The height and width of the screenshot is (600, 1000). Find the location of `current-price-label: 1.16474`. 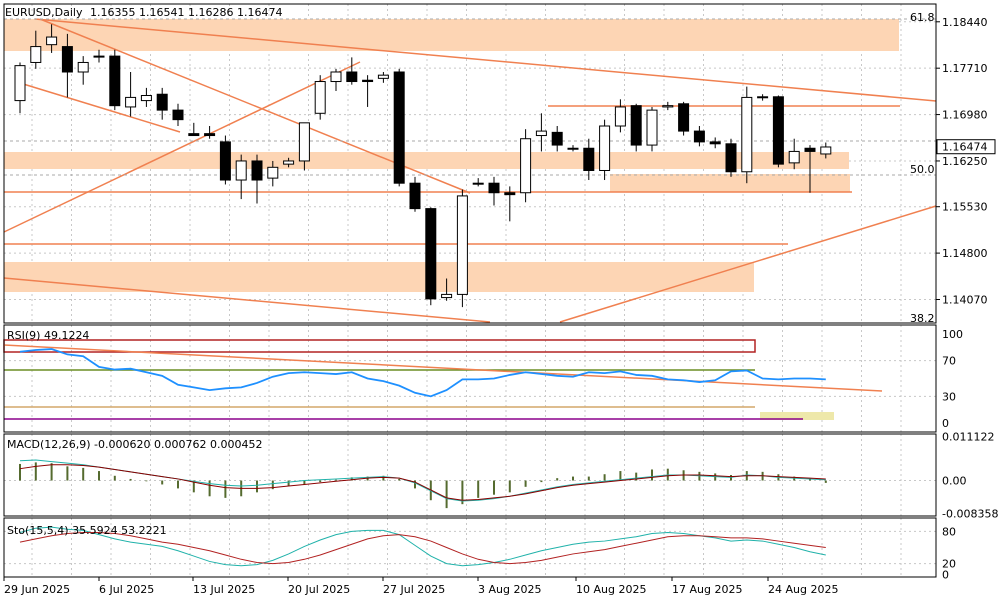

current-price-label: 1.16474 is located at coordinates (965, 147).